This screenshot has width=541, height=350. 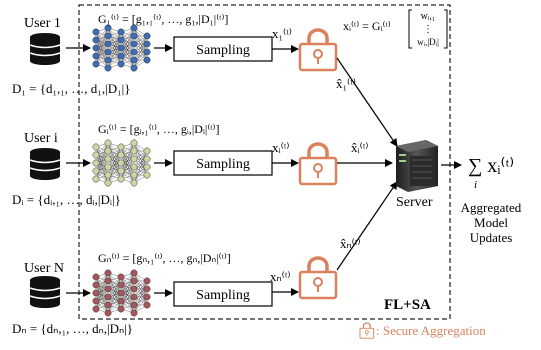 I want to click on legend-lock-icon, so click(x=367, y=330).